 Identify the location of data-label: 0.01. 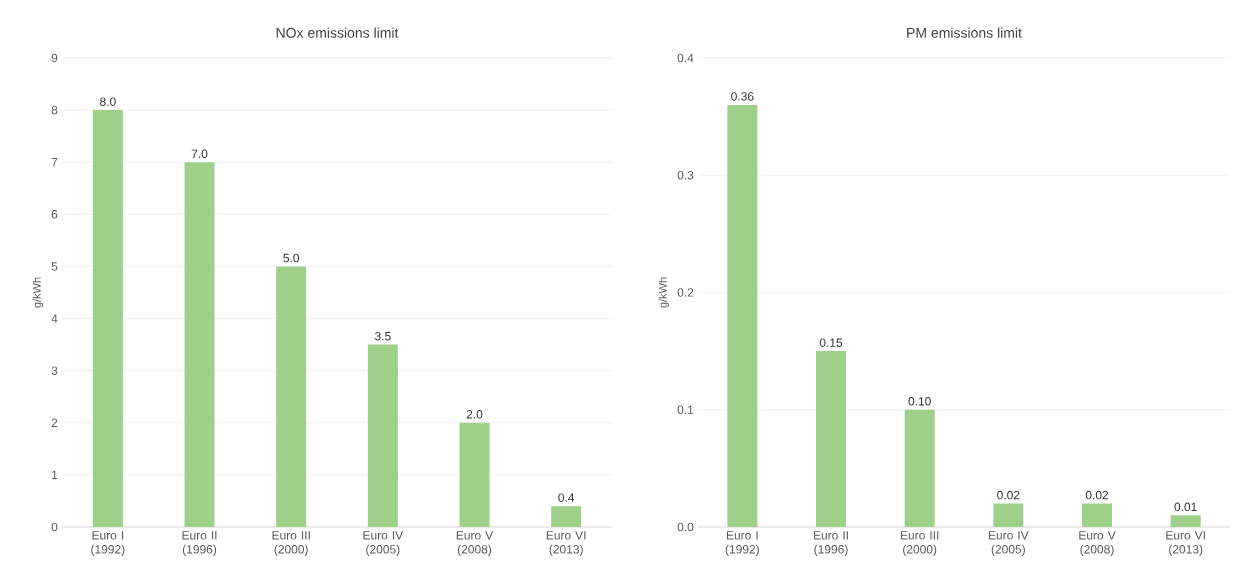
(1185, 507).